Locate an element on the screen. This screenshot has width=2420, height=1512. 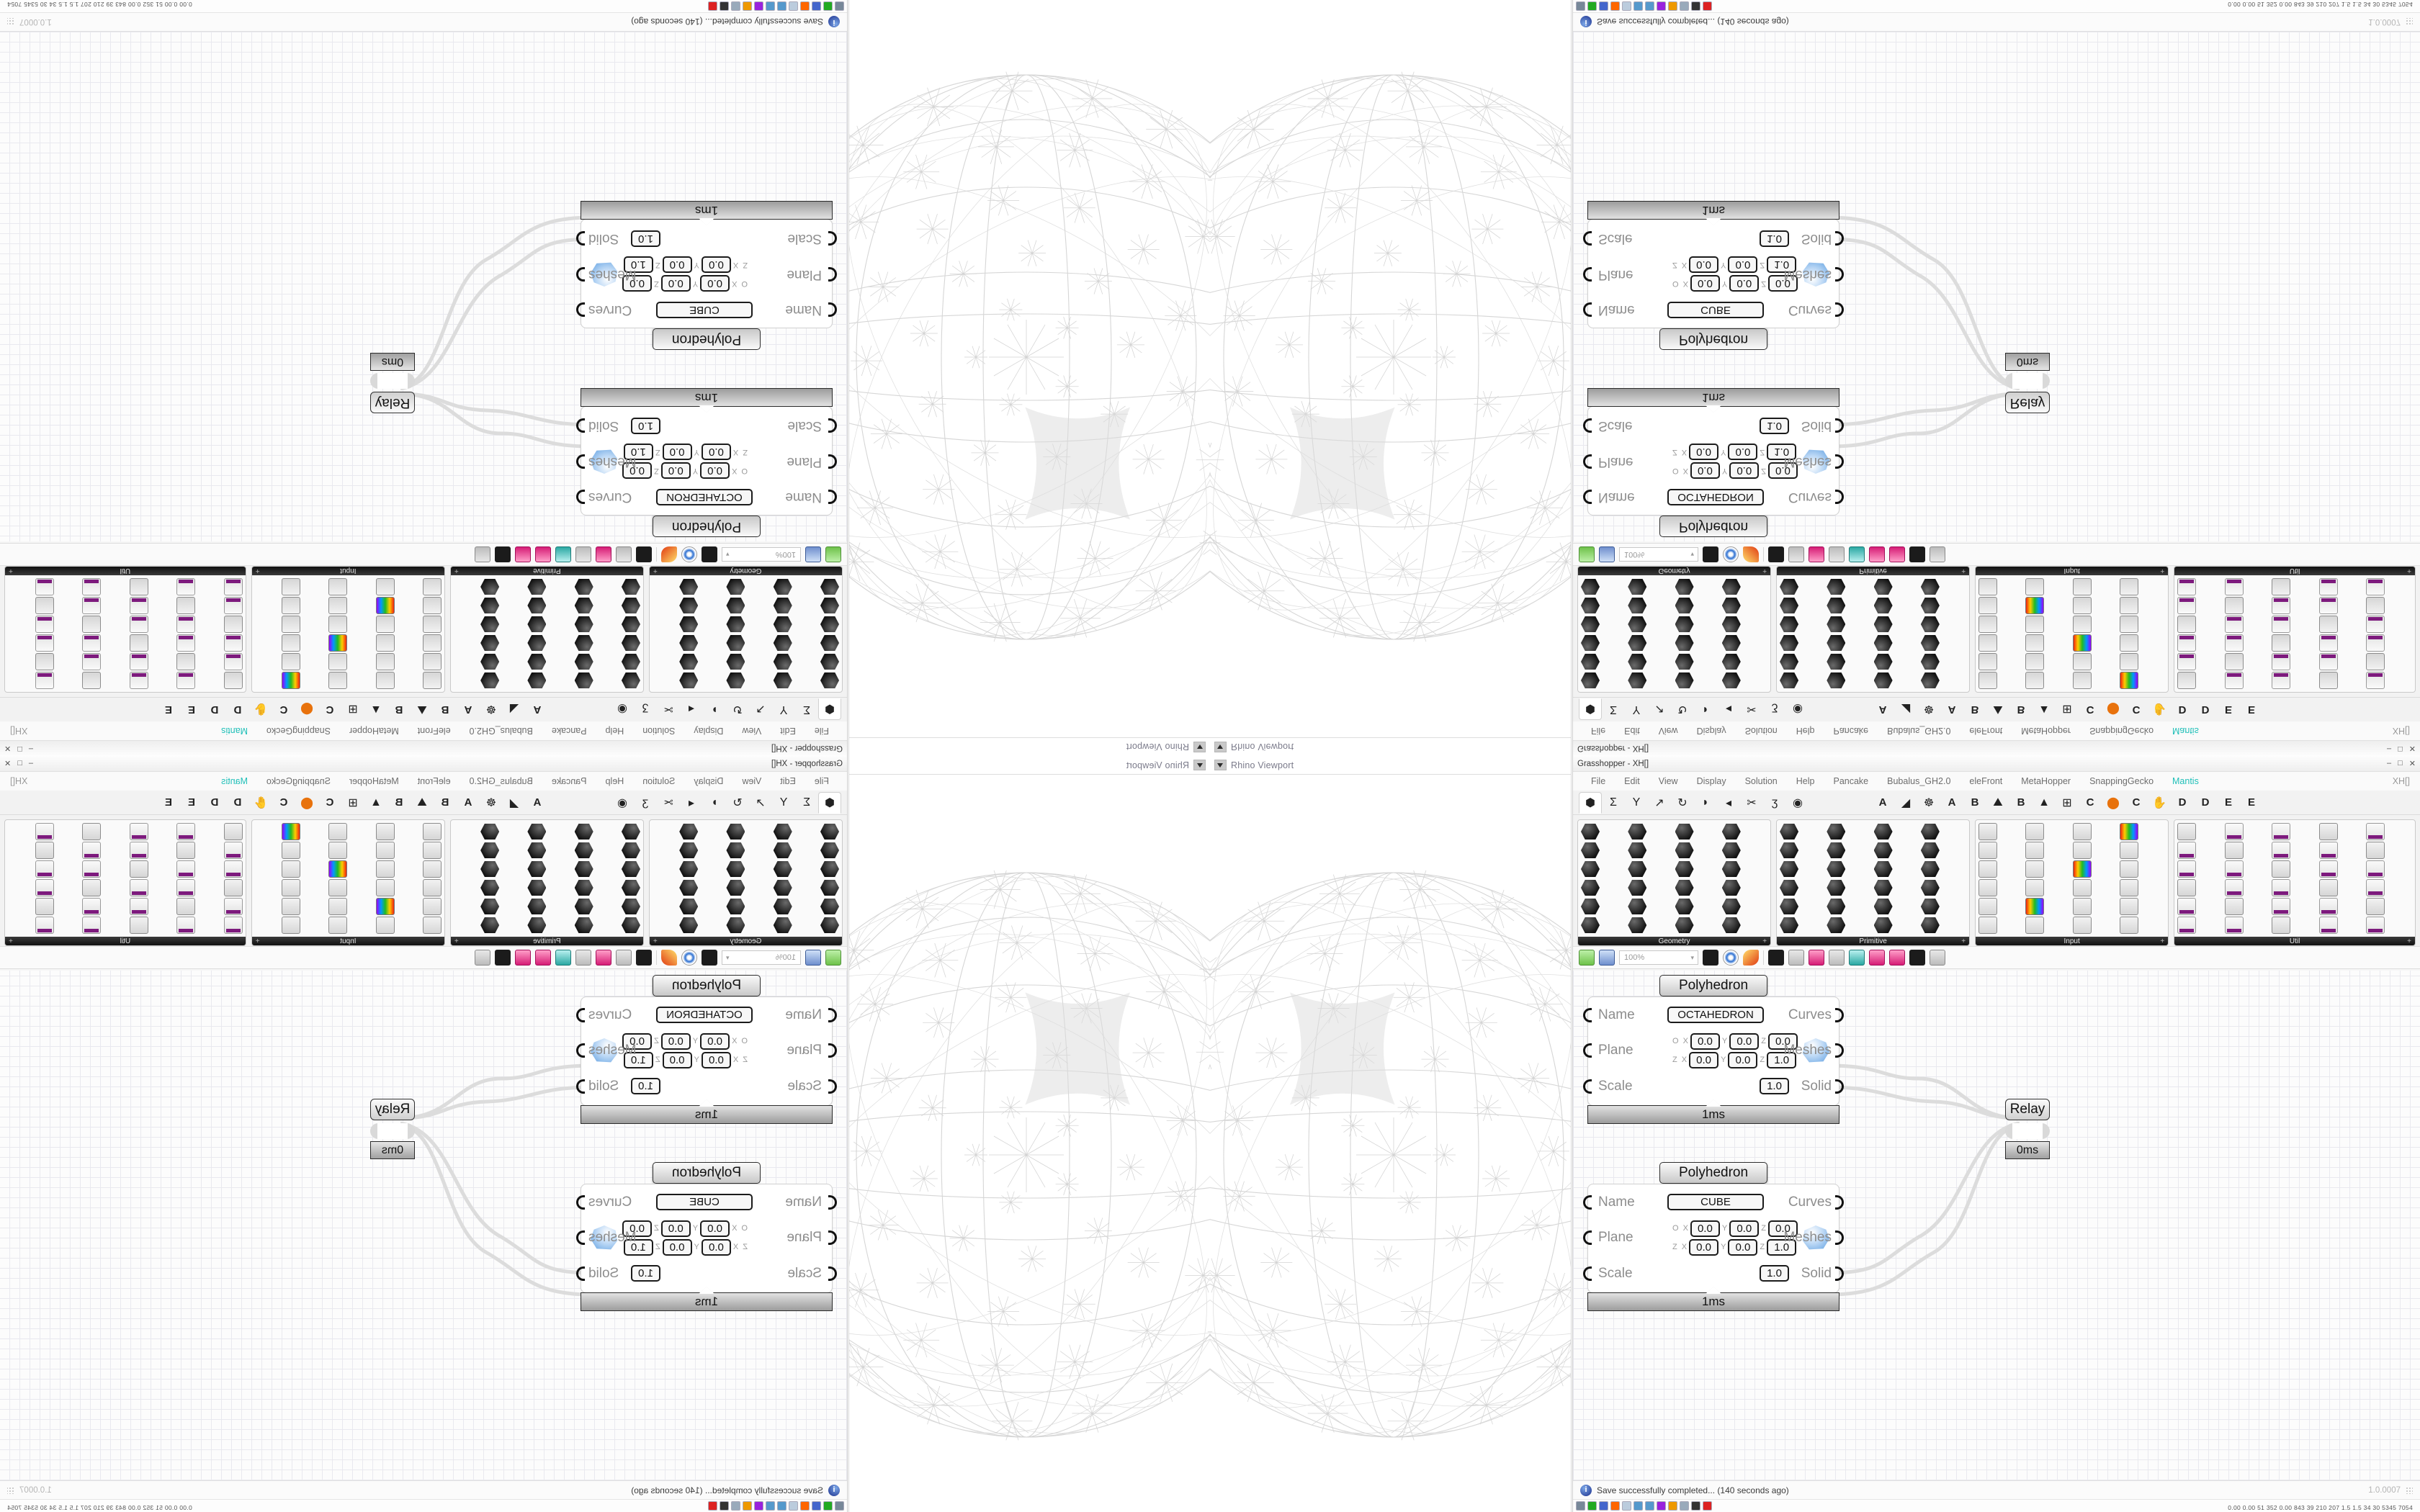
palette-group-label: Primitive + is located at coordinates (546, 941).